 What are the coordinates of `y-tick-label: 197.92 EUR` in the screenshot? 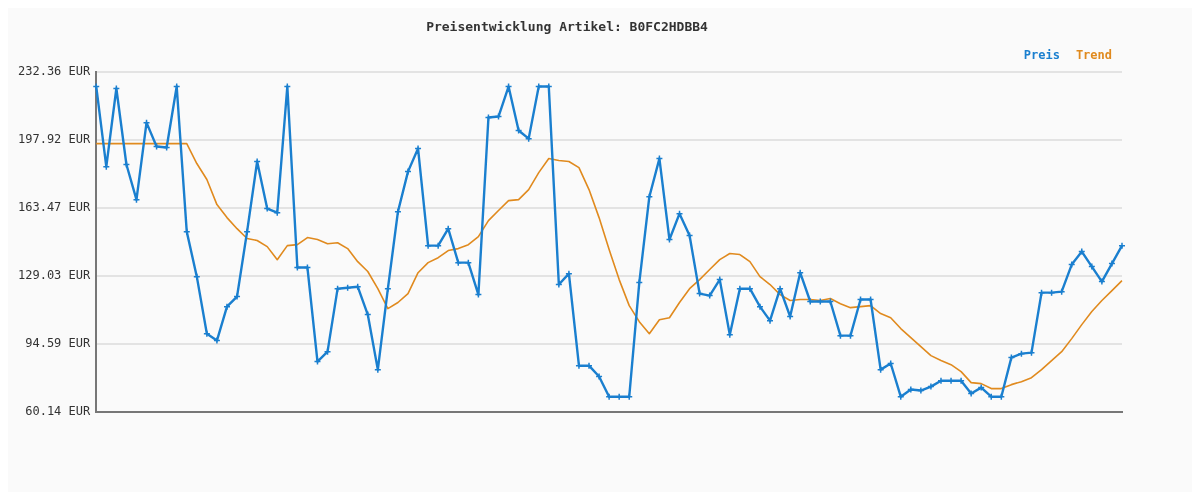 It's located at (55, 138).